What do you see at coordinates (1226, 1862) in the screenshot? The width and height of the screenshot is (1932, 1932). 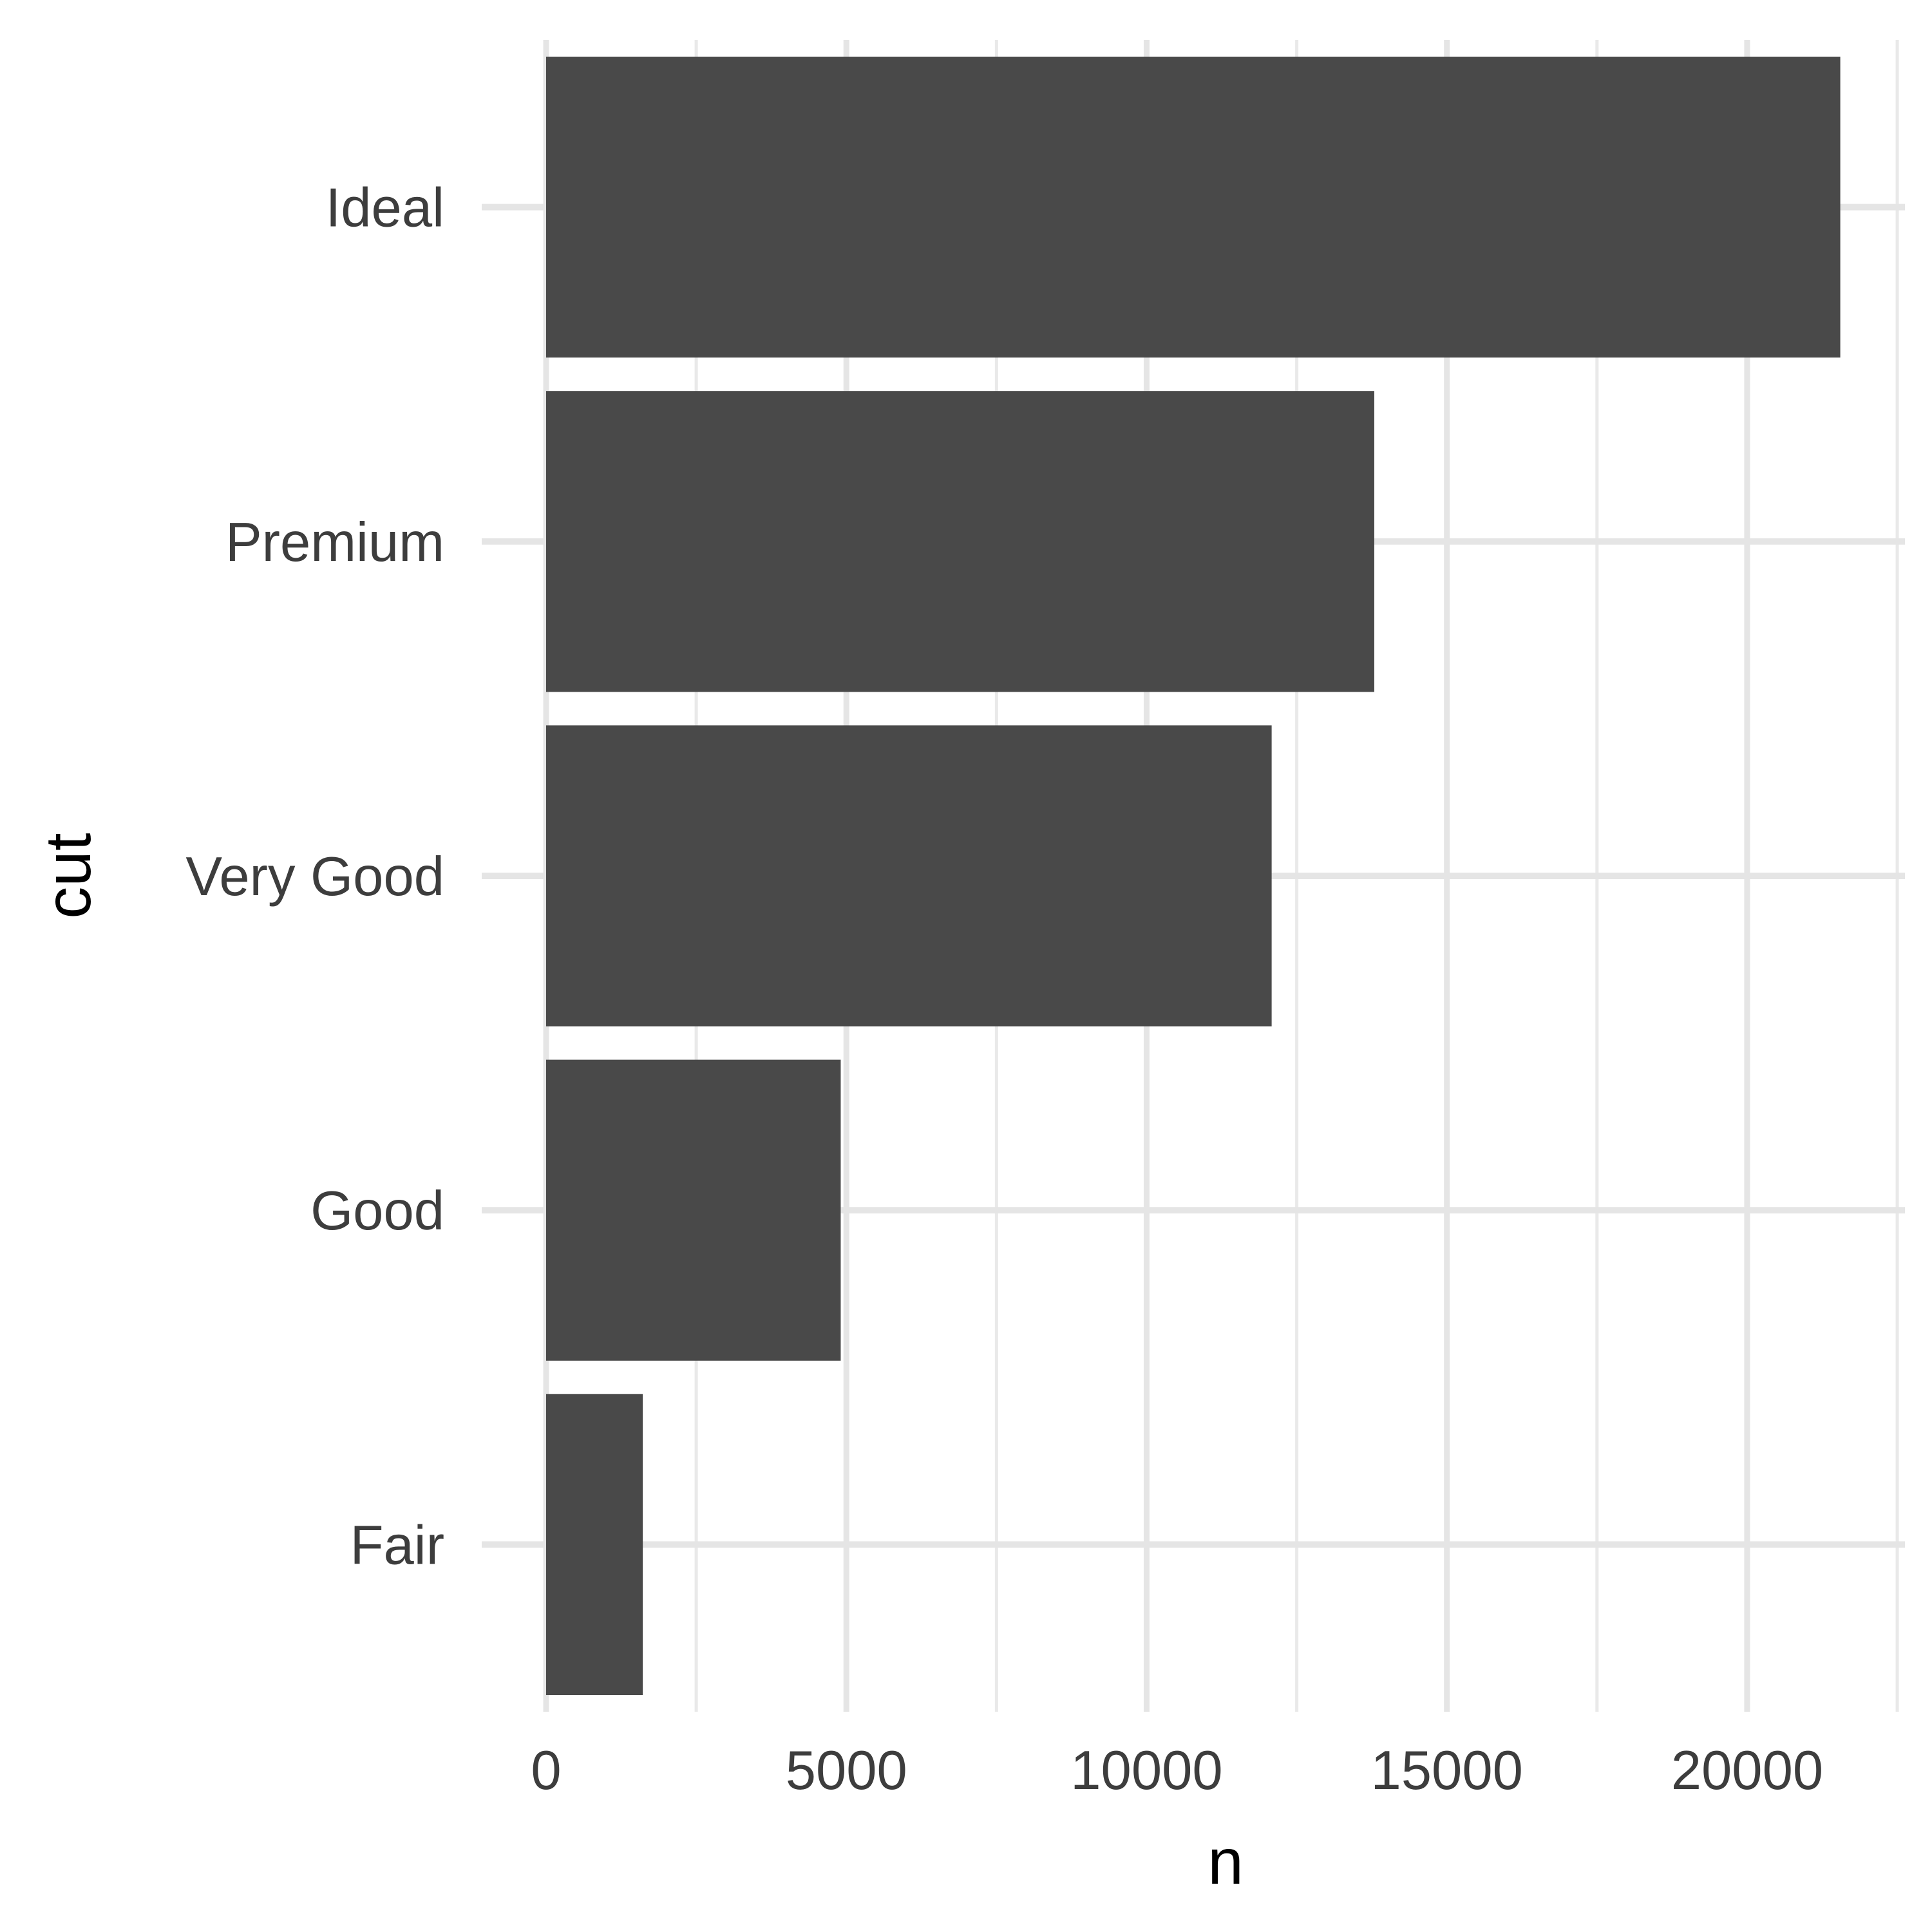 I see `x-axis-title: n` at bounding box center [1226, 1862].